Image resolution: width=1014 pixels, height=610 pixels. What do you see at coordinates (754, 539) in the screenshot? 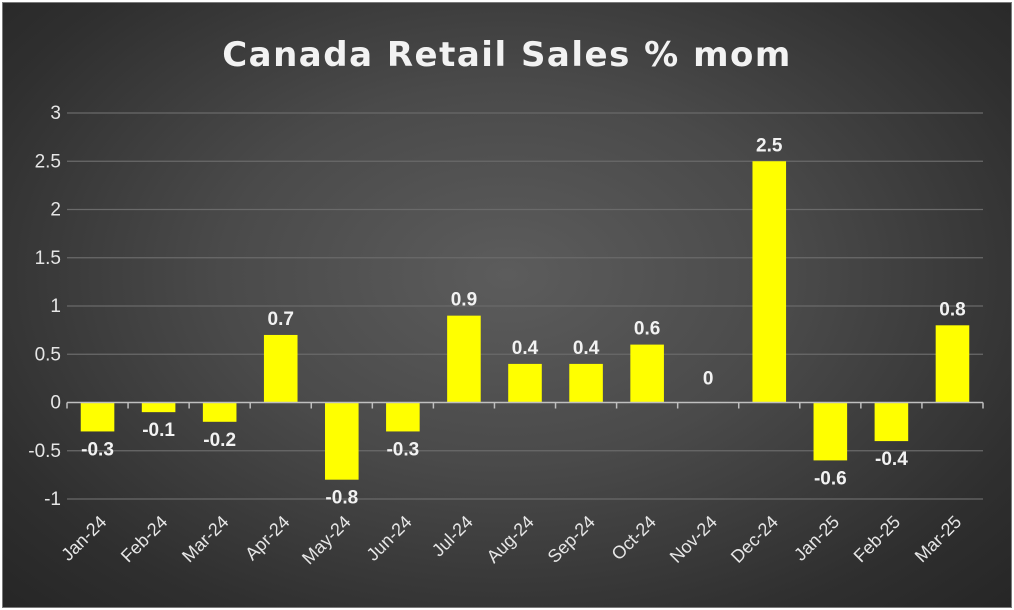
I see `x-tick-label: Dec-24` at bounding box center [754, 539].